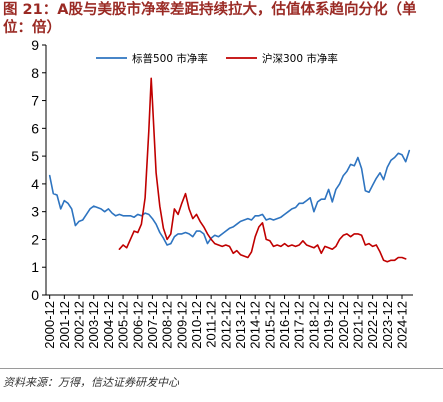 The image size is (443, 402). What do you see at coordinates (313, 325) in the screenshot?
I see `x-tick-label: 2018-12` at bounding box center [313, 325].